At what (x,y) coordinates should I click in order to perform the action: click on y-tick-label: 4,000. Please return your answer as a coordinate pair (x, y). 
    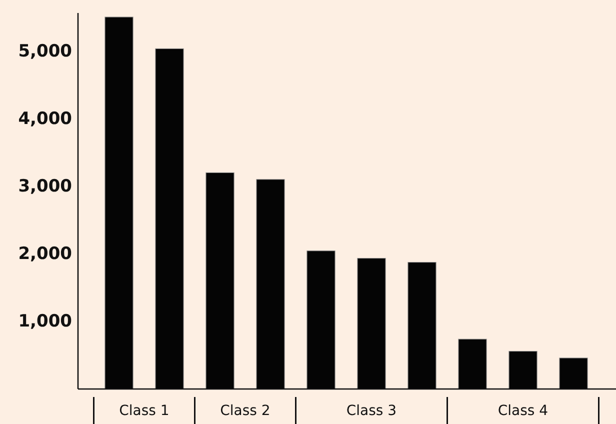
    Looking at the image, I should click on (45, 119).